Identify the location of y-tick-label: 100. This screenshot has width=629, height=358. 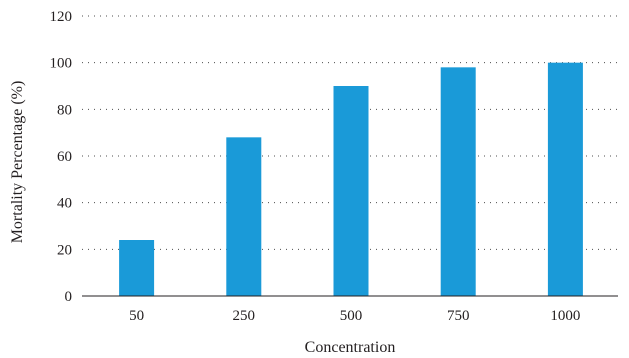
(61, 64).